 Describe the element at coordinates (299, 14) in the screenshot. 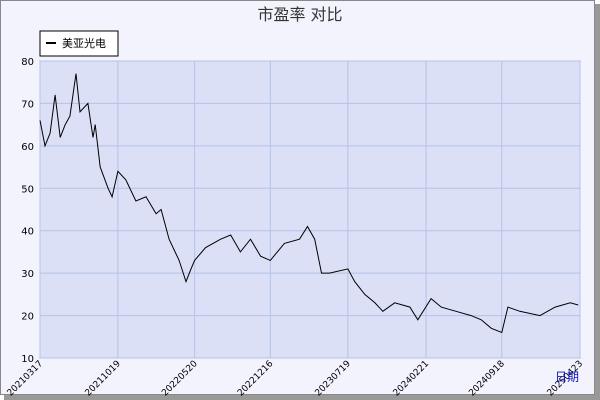

I see `chart-title: 市盈率 对比` at that location.